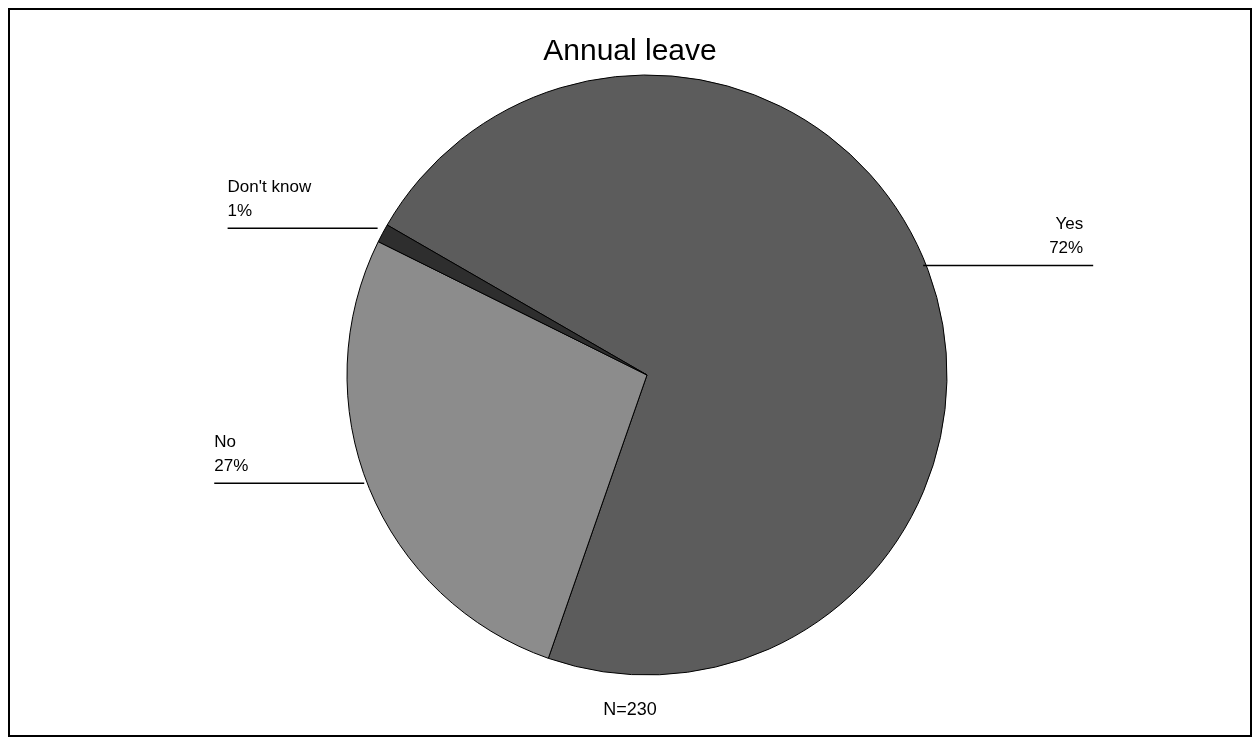 The height and width of the screenshot is (746, 1257). What do you see at coordinates (1069, 224) in the screenshot?
I see `slice-label: Yes` at bounding box center [1069, 224].